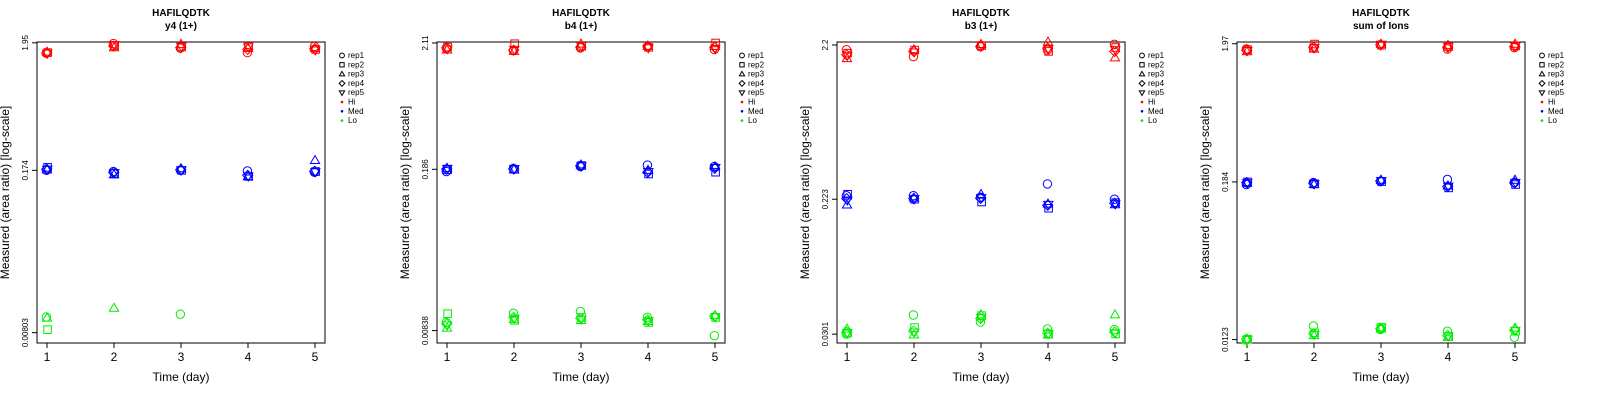 The width and height of the screenshot is (1600, 400). Describe the element at coordinates (25, 42) in the screenshot. I see `y-tick-label: 1.95` at that location.